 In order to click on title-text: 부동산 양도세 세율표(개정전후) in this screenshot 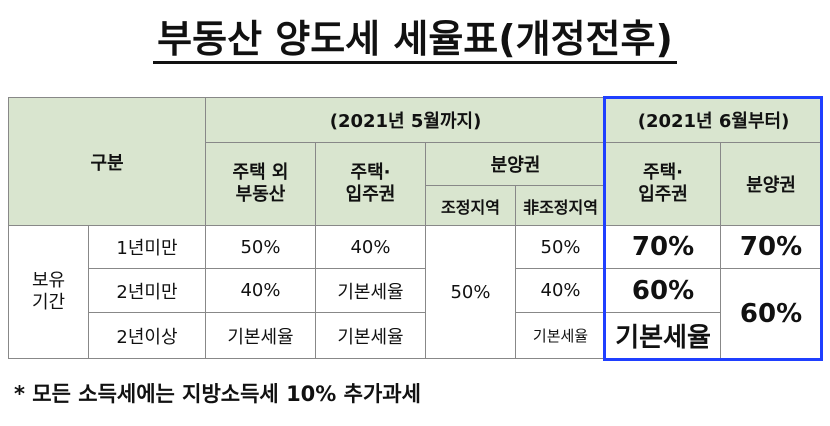, I will do `click(415, 40)`.